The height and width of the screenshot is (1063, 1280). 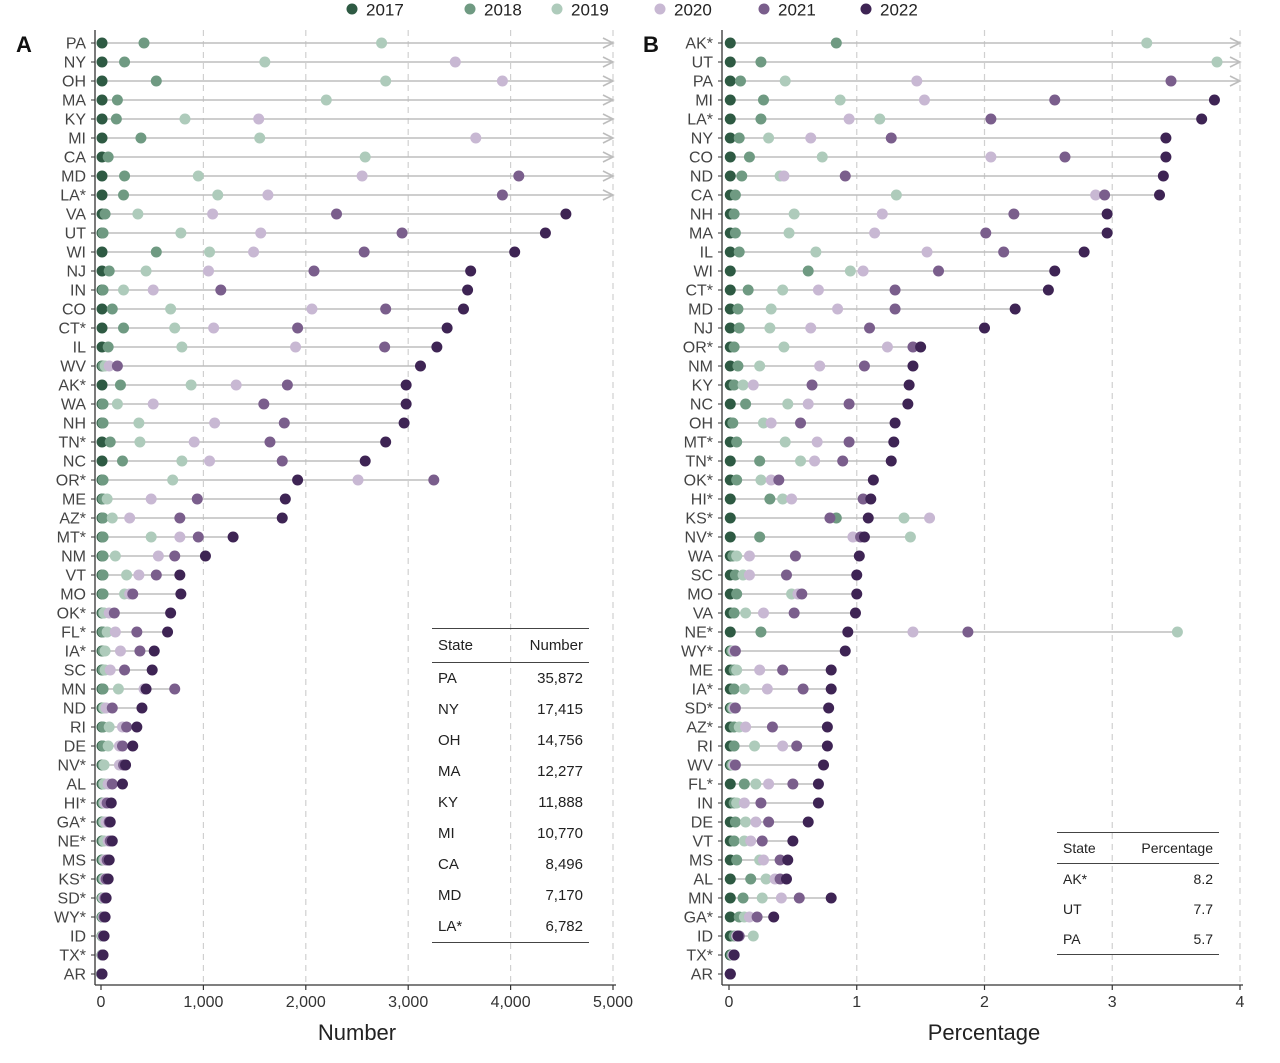 I want to click on data-row: AR, so click(x=713, y=975).